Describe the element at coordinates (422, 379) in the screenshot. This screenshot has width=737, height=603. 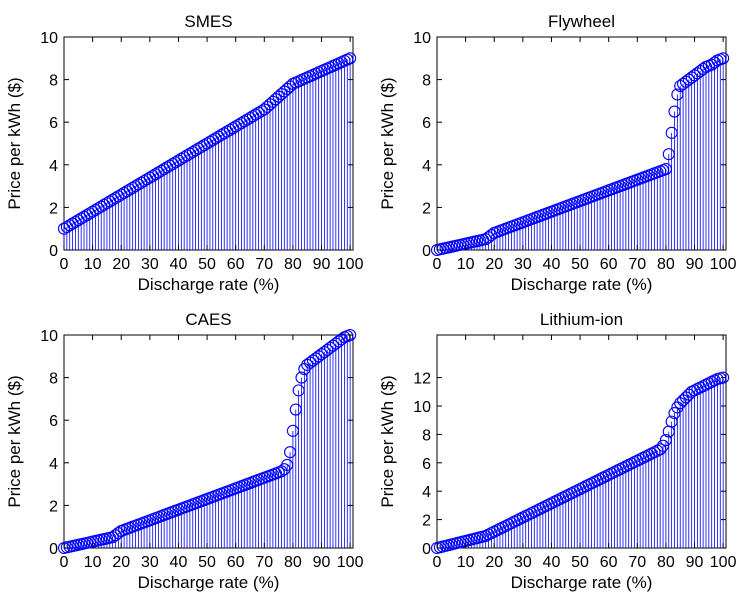
I see `y-tick-label: 12` at that location.